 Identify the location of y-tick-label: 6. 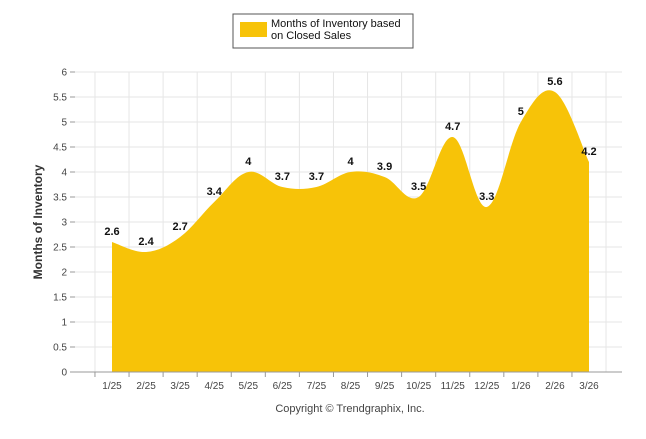
(64, 73).